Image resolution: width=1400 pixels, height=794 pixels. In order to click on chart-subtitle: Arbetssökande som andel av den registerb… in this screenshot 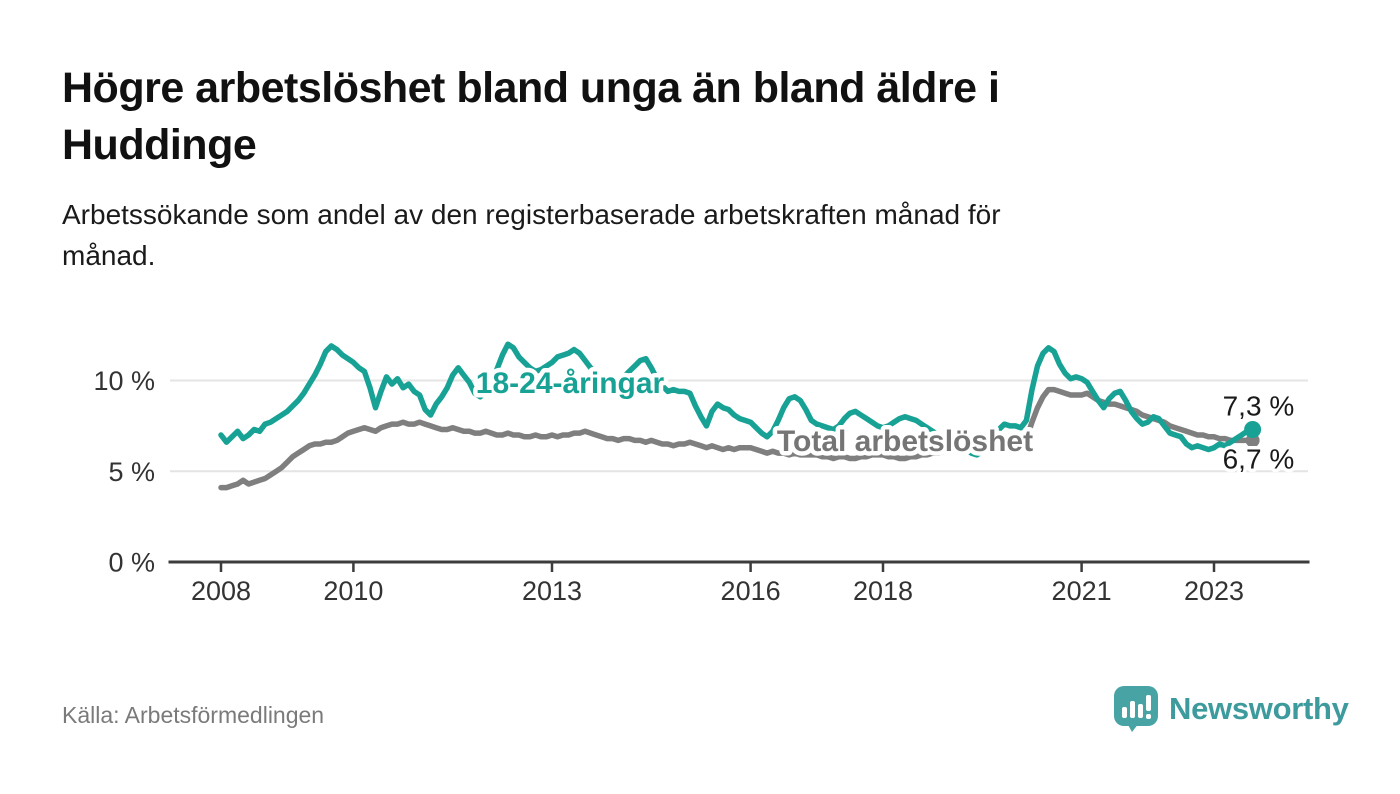, I will do `click(662, 235)`.